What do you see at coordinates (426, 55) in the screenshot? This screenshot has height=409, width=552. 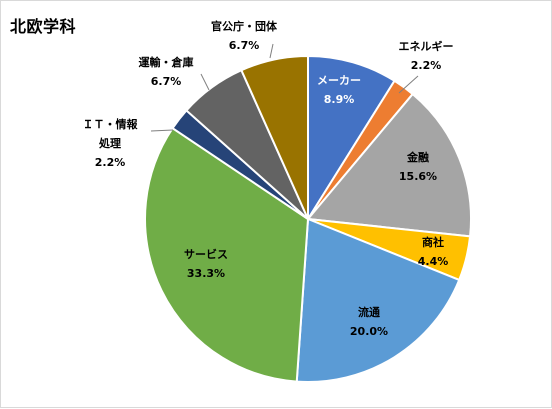 I see `slice-label-2: エネルギー 2.2%` at bounding box center [426, 55].